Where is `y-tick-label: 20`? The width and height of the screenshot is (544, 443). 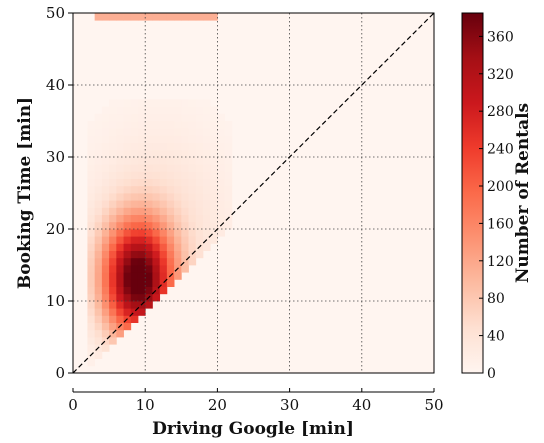
y-tick-label: 20 is located at coordinates (55, 229).